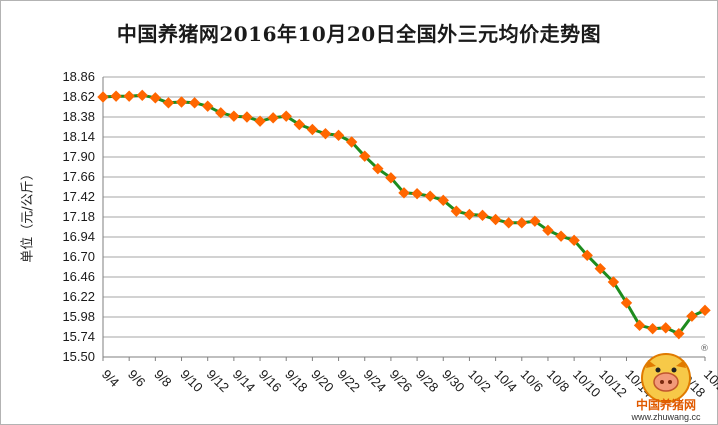  I want to click on x-tick-label: 9/26, so click(401, 381).